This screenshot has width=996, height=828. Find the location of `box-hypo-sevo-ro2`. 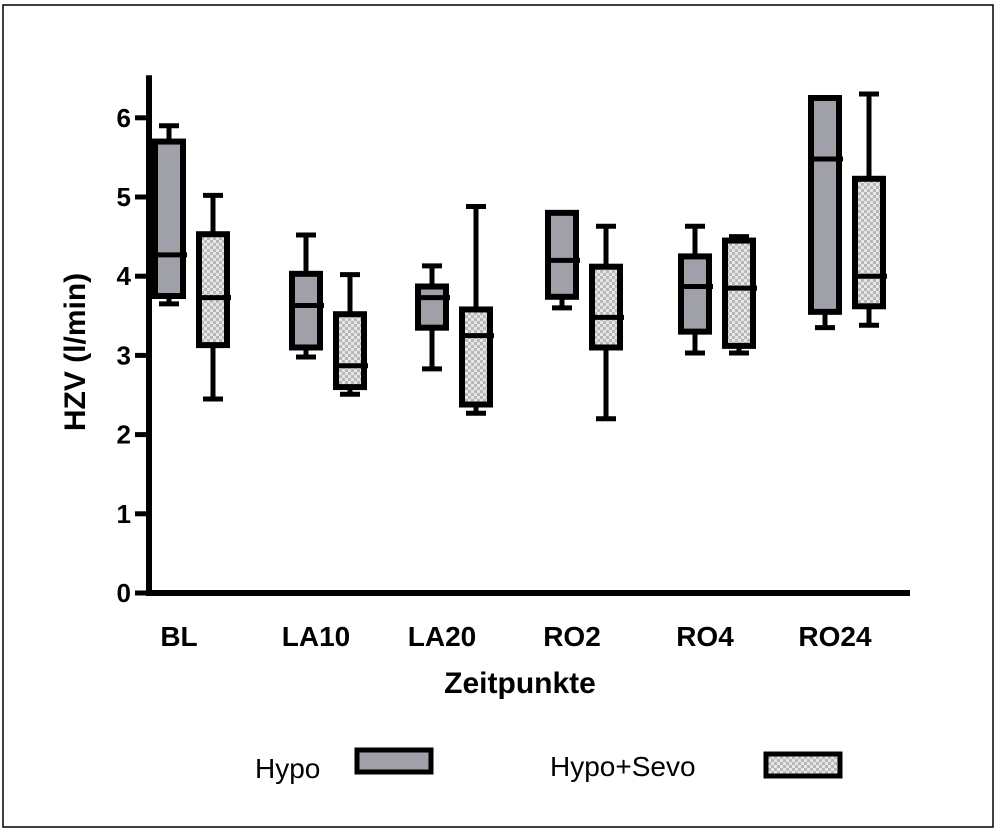

box-hypo-sevo-ro2 is located at coordinates (606, 322).